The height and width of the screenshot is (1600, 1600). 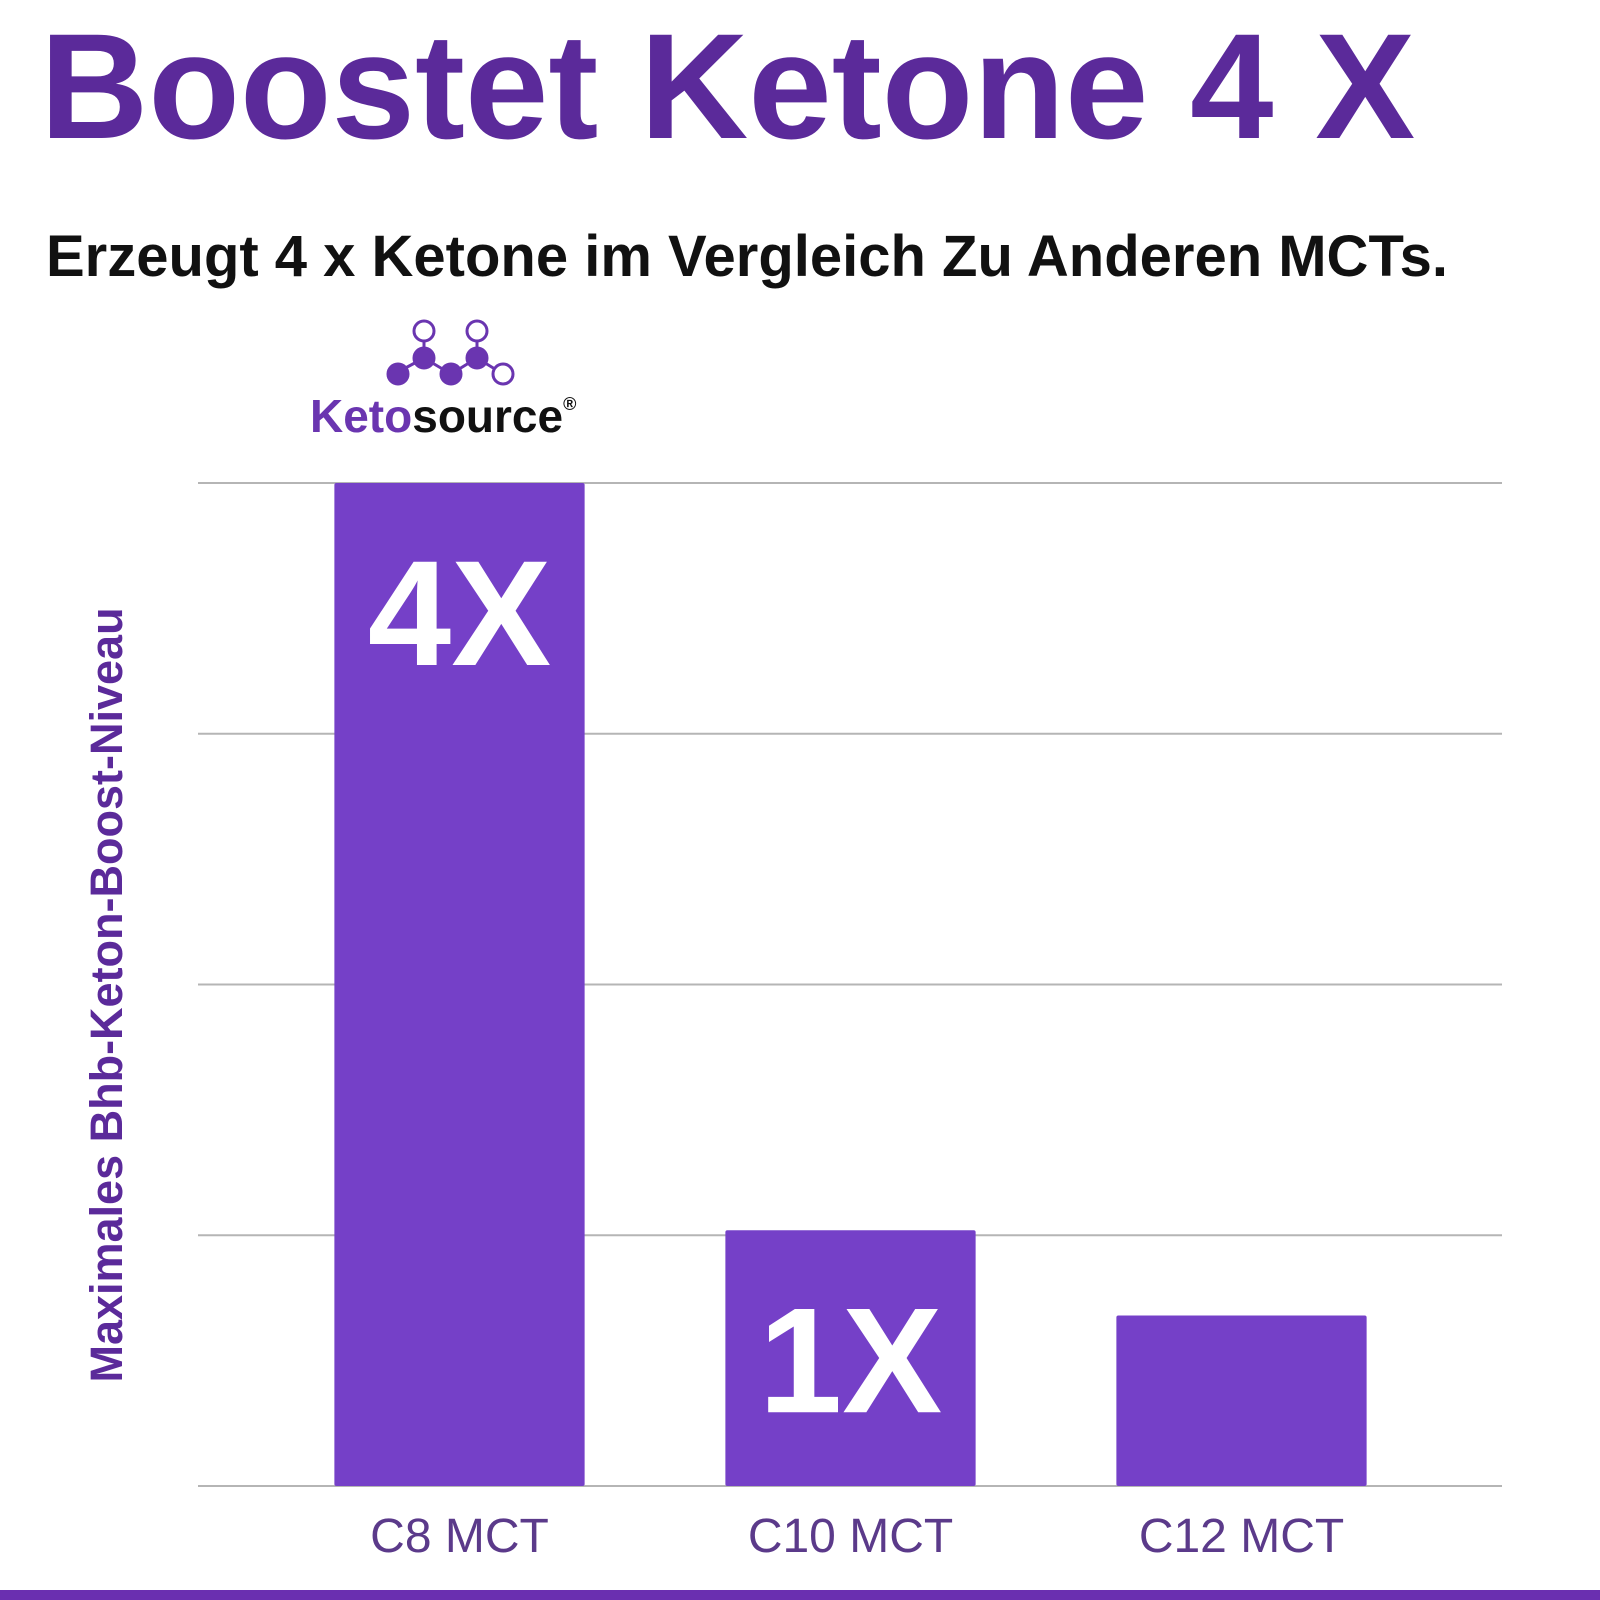 I want to click on logo-primary: Keto, so click(x=361, y=416).